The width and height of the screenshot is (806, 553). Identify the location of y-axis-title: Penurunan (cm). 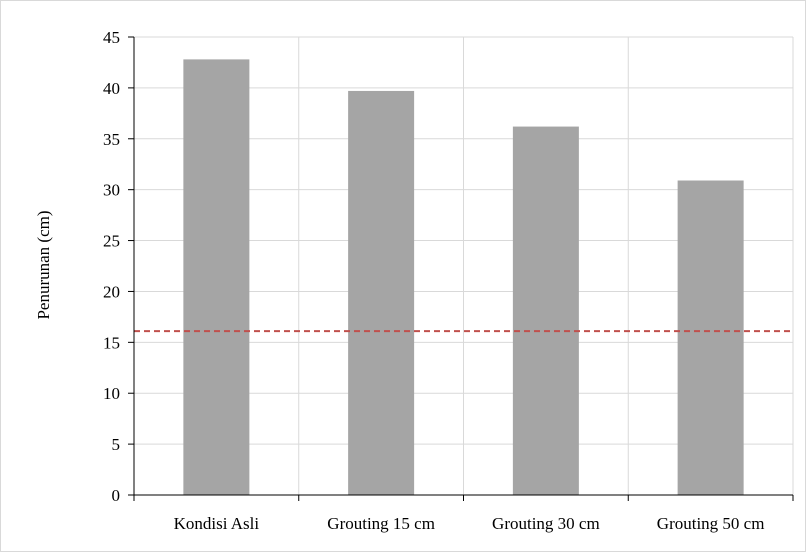
(43, 264).